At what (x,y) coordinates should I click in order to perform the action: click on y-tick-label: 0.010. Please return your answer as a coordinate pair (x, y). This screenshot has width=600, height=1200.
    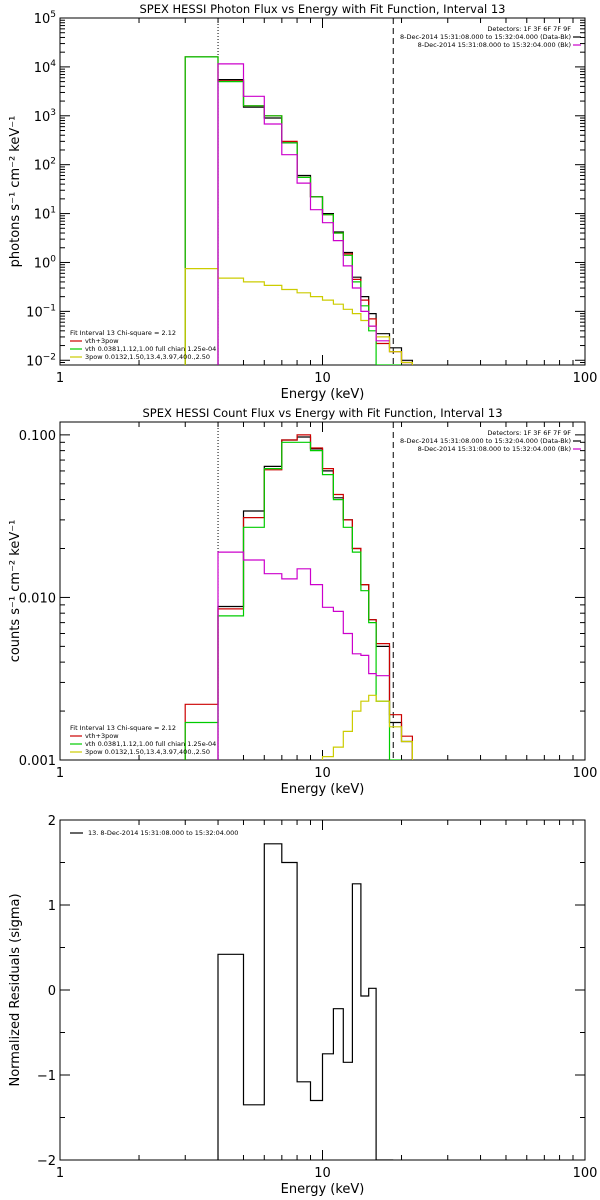
    Looking at the image, I should click on (37, 598).